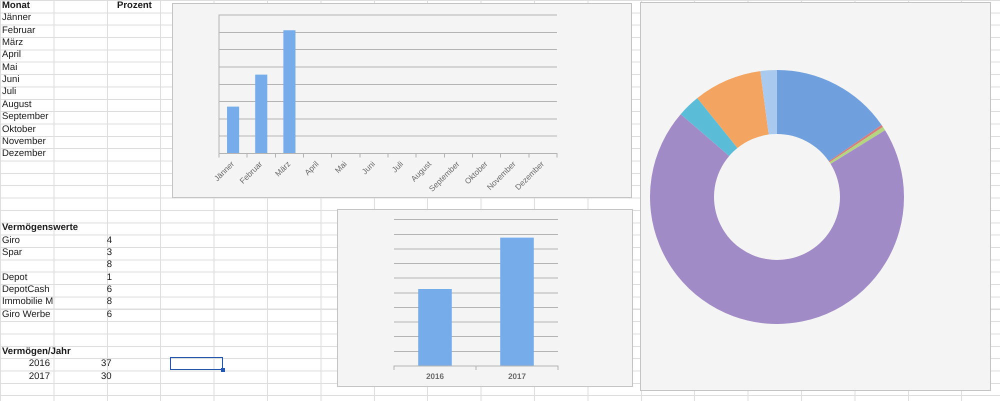 This screenshot has width=1000, height=401. Describe the element at coordinates (369, 167) in the screenshot. I see `x-tick-label: Juni` at that location.